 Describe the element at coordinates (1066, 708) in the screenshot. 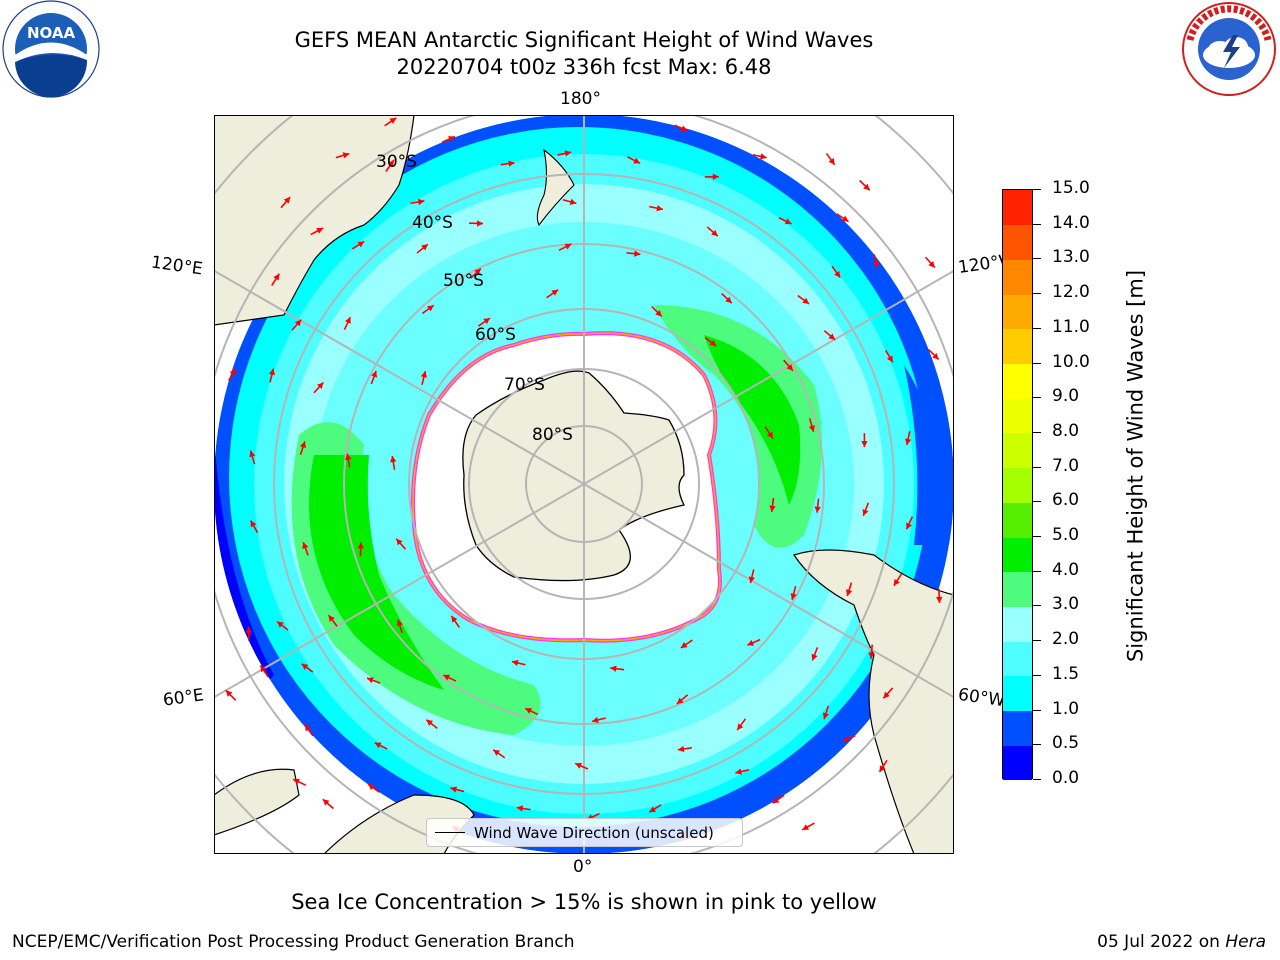

I see `colorbar-tick-label: 1.0` at that location.